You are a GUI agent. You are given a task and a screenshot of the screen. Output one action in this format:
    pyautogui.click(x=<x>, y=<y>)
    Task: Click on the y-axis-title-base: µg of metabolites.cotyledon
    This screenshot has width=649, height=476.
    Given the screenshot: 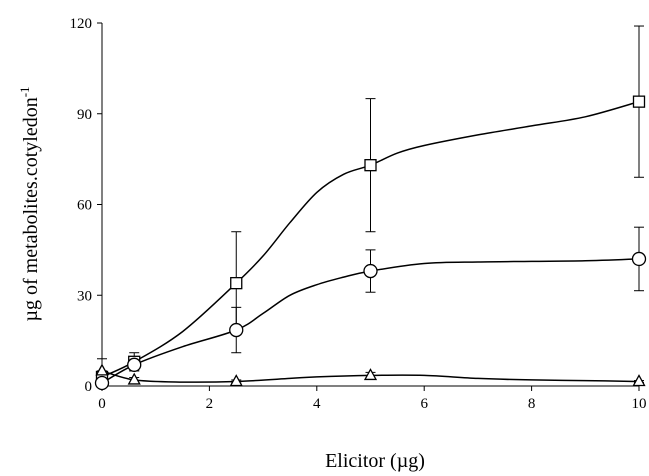 What is the action you would take?
    pyautogui.click(x=31, y=209)
    